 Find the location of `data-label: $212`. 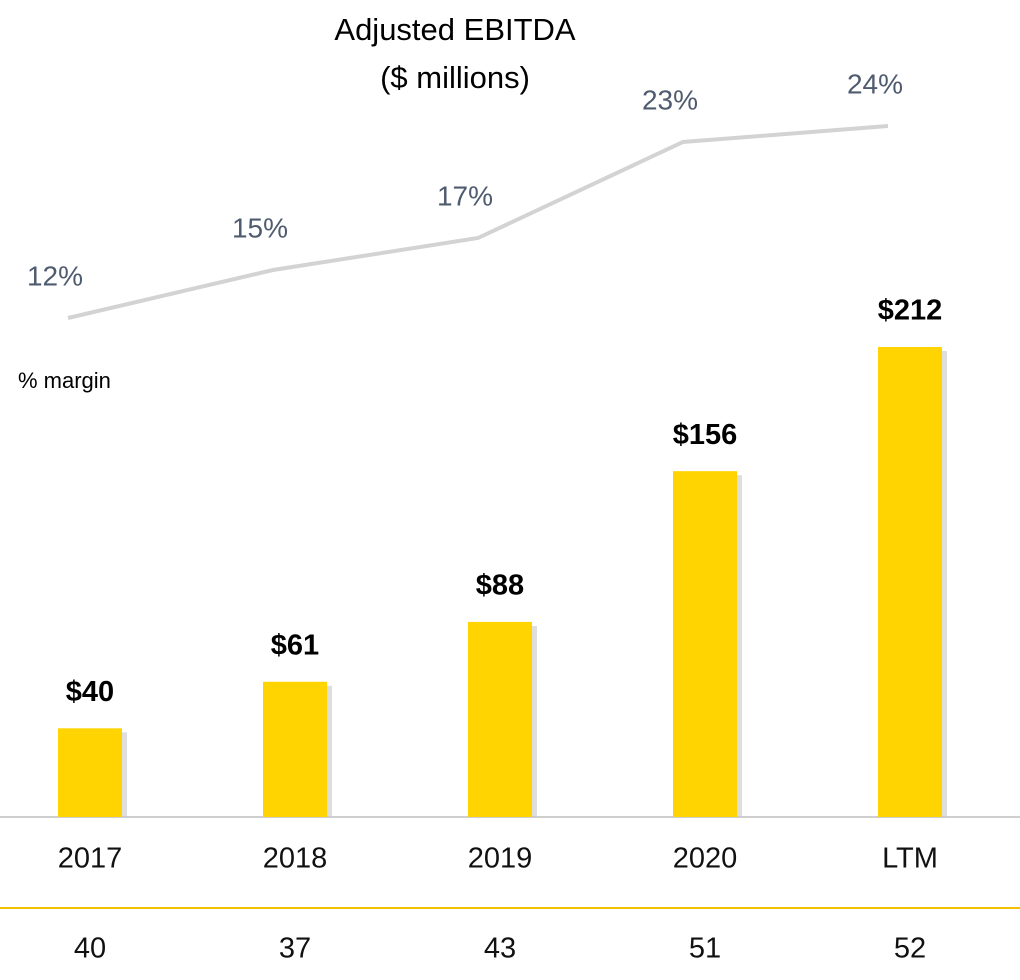

data-label: $212 is located at coordinates (910, 311).